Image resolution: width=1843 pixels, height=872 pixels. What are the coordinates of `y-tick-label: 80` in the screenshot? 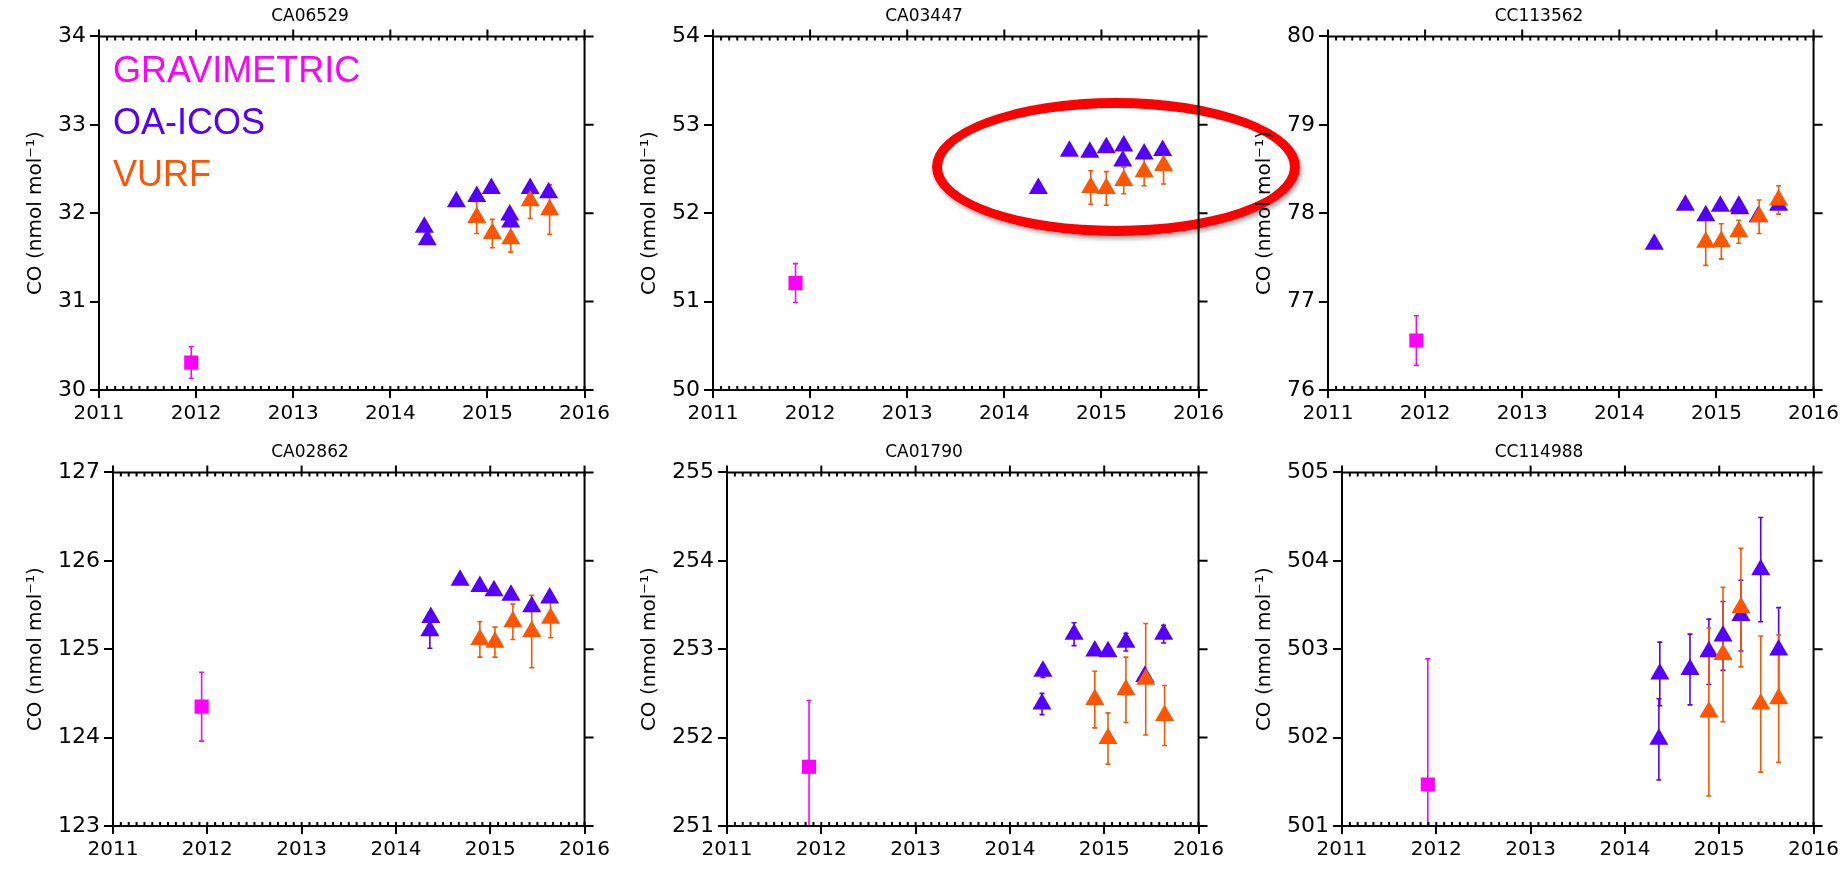 It's located at (1300, 35).